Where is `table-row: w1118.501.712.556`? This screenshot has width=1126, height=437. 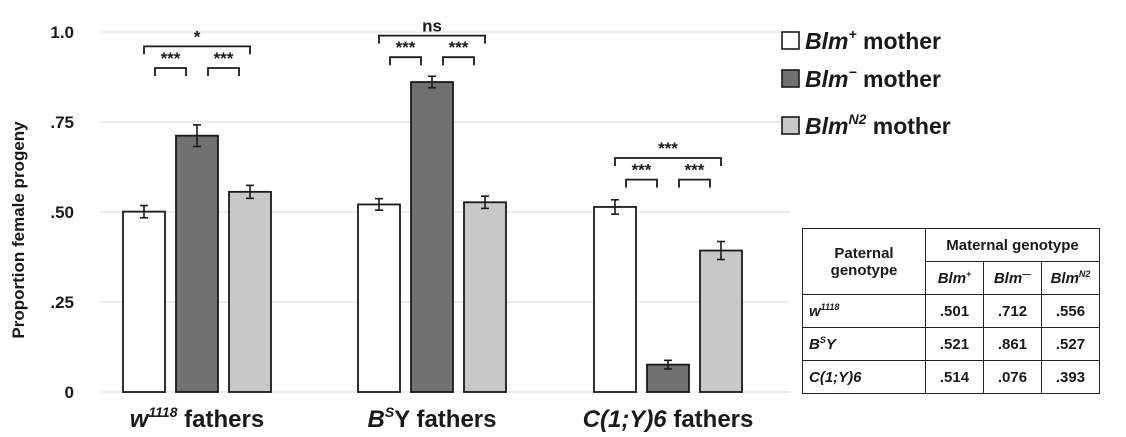 table-row: w1118.501.712.556 is located at coordinates (951, 311).